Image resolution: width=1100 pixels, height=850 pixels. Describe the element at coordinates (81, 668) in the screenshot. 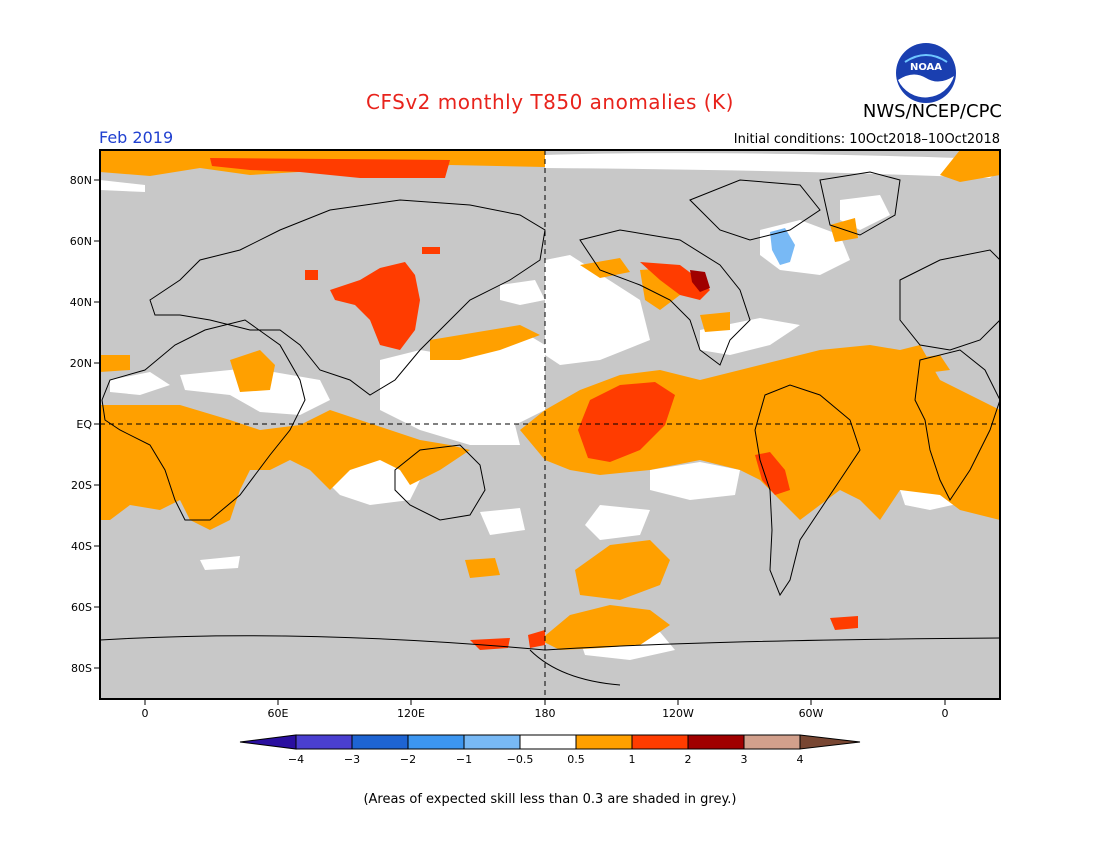

I see `lat-label: 80S` at that location.